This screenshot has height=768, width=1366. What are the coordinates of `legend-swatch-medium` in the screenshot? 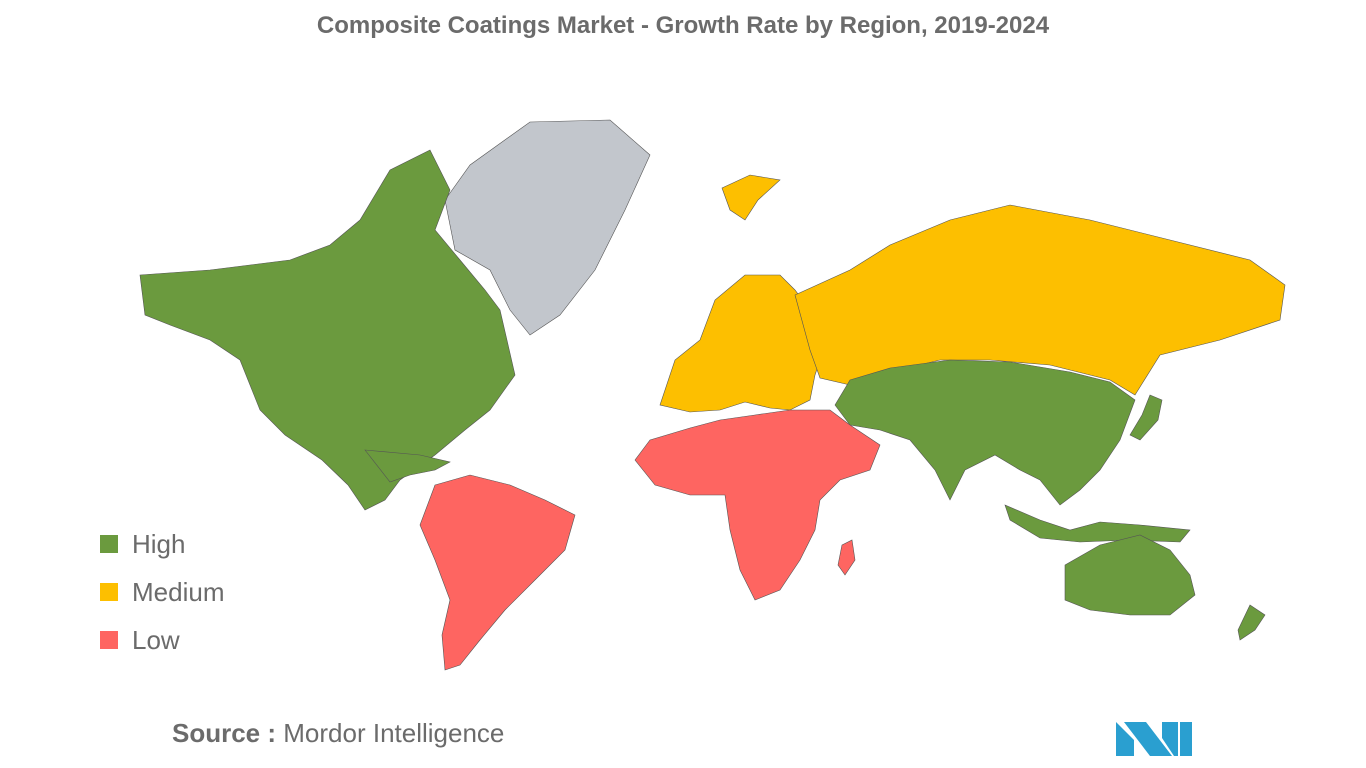 It's located at (109, 592).